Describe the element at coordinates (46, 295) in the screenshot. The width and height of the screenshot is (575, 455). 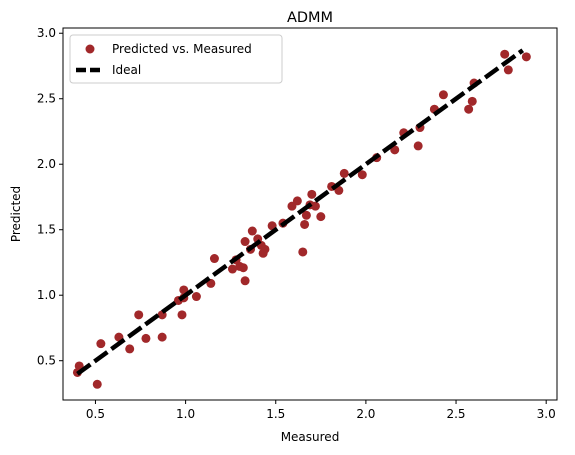
I see `y-tick-label: 1.0` at that location.